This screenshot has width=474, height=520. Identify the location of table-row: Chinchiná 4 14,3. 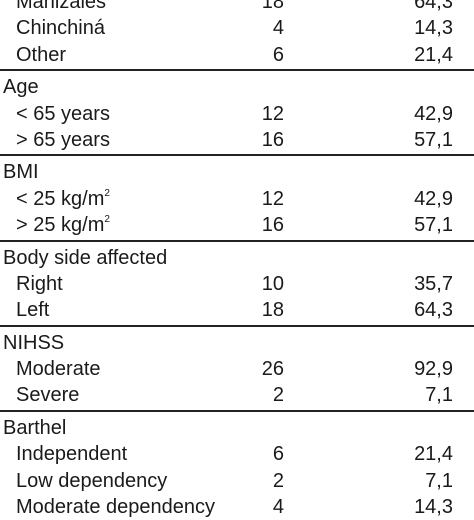
(237, 28).